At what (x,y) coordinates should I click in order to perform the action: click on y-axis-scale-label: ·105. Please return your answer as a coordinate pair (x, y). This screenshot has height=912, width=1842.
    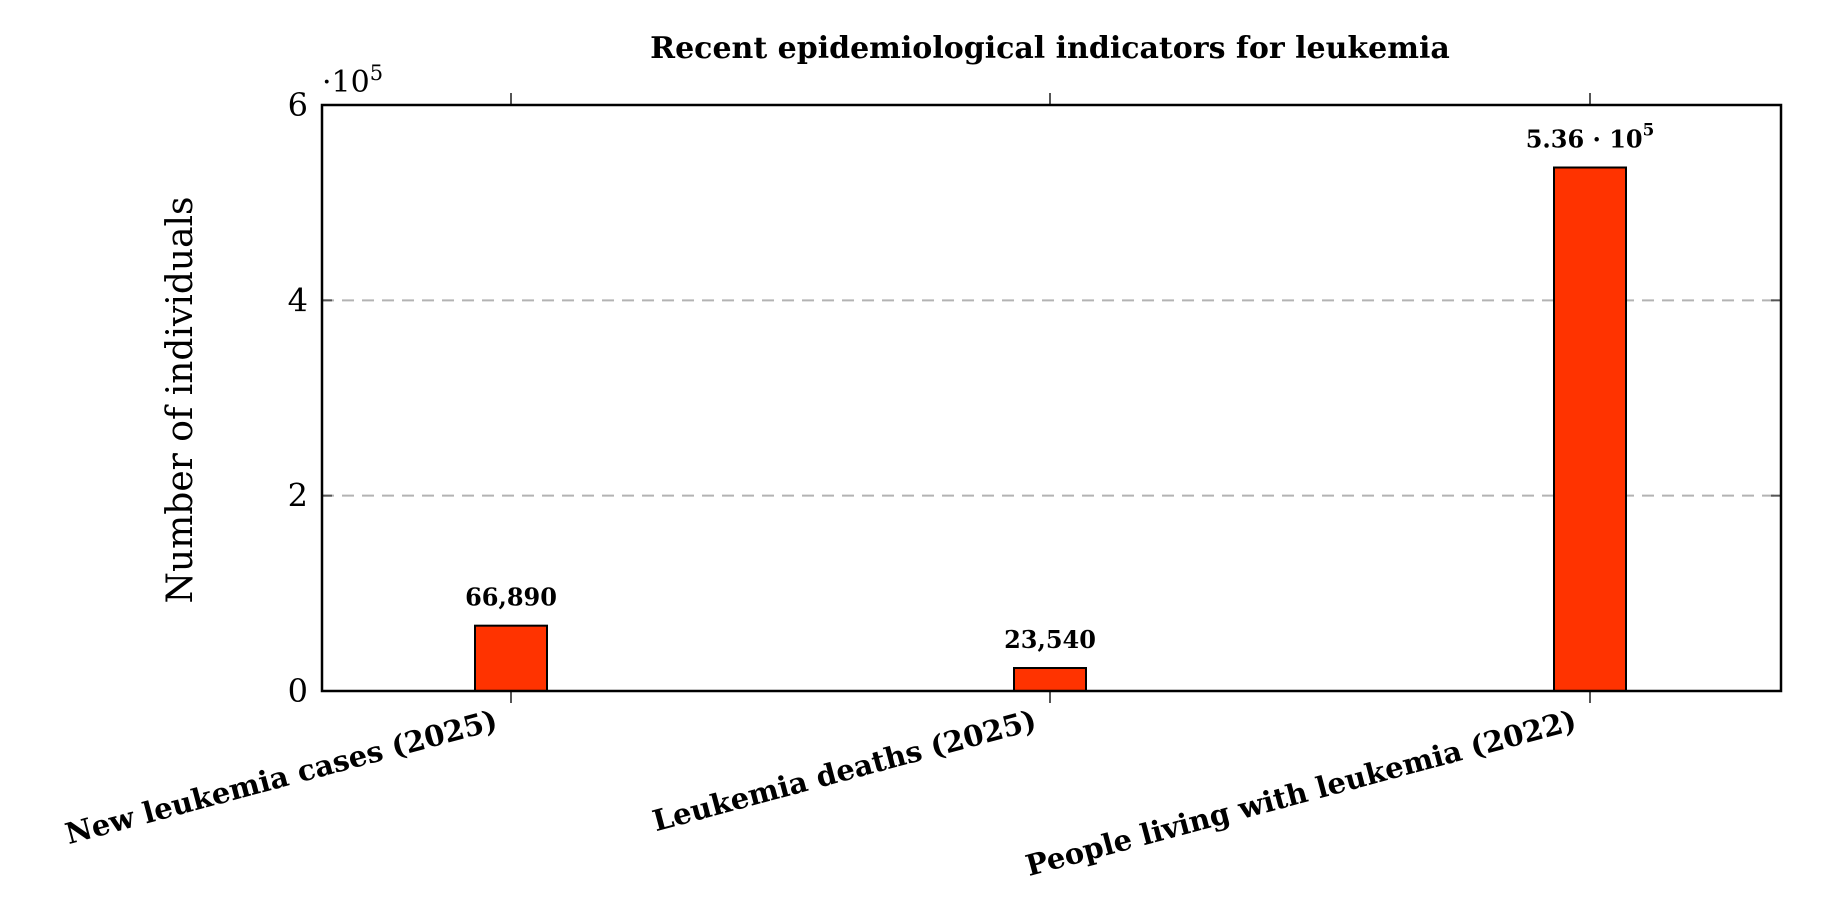
    Looking at the image, I should click on (352, 80).